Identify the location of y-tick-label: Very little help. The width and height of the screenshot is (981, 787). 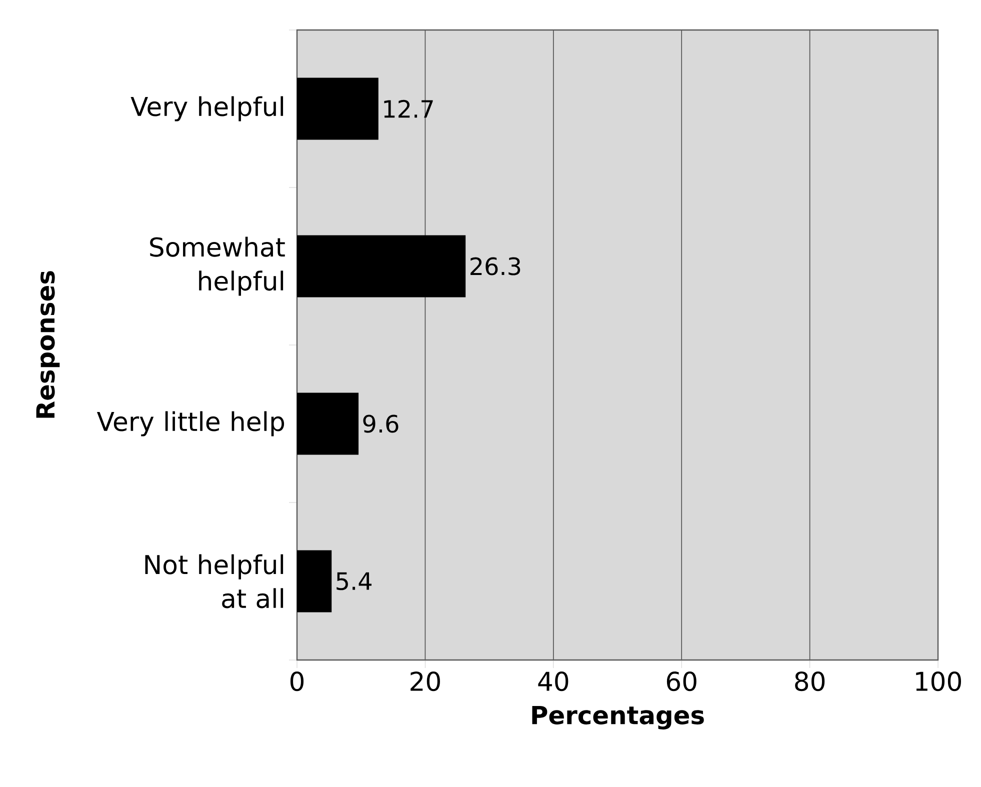
(190, 423).